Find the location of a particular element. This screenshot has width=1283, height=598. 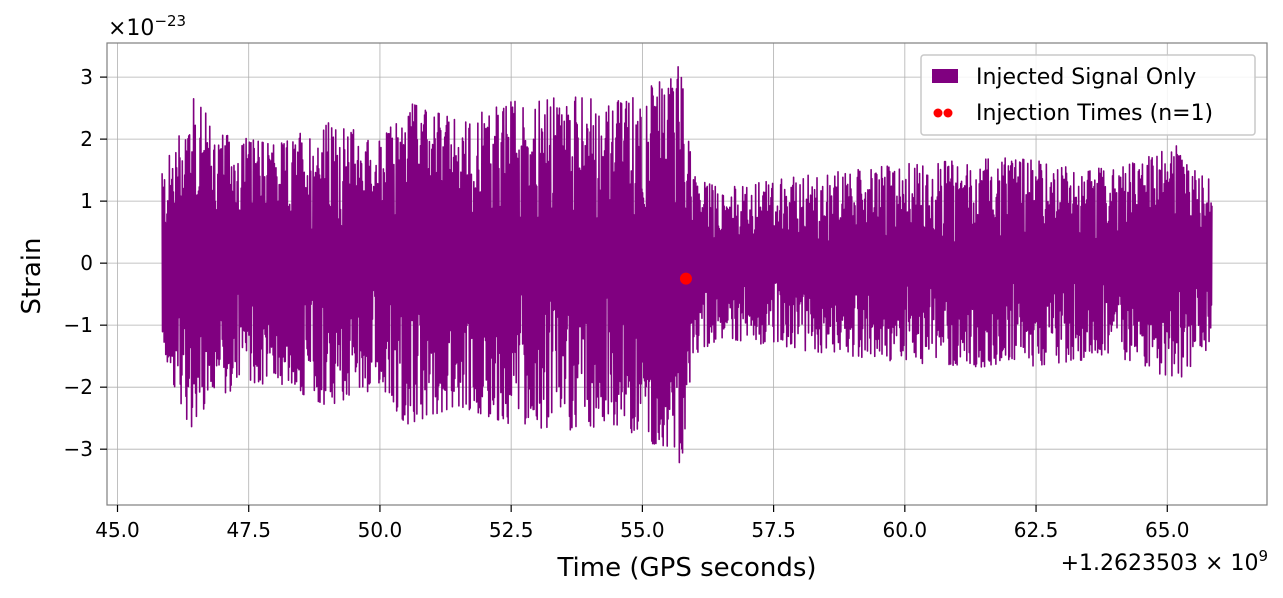

y-tick-label: 3 is located at coordinates (86, 77).